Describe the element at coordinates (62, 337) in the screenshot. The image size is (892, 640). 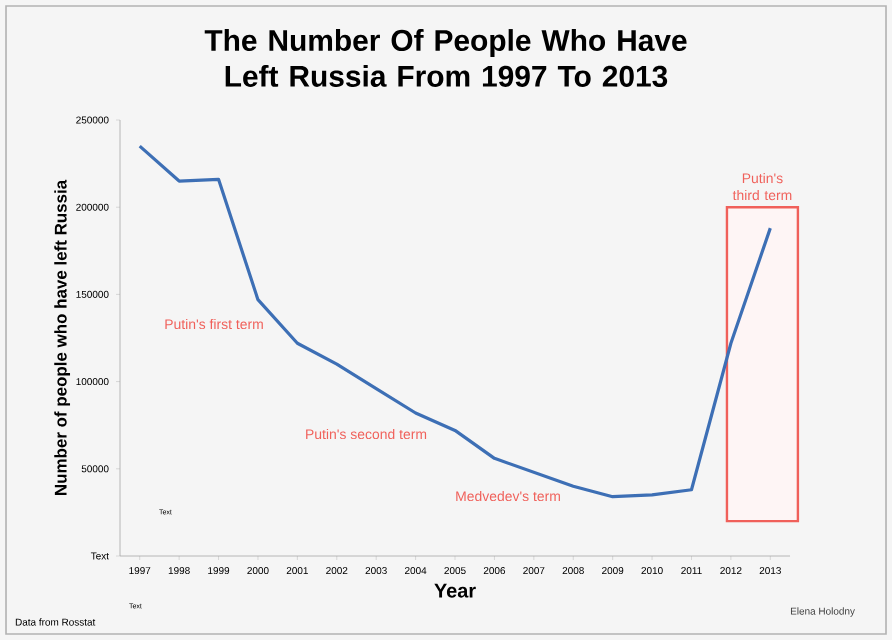
I see `y-axis-title: Number of people who have left Russia` at that location.